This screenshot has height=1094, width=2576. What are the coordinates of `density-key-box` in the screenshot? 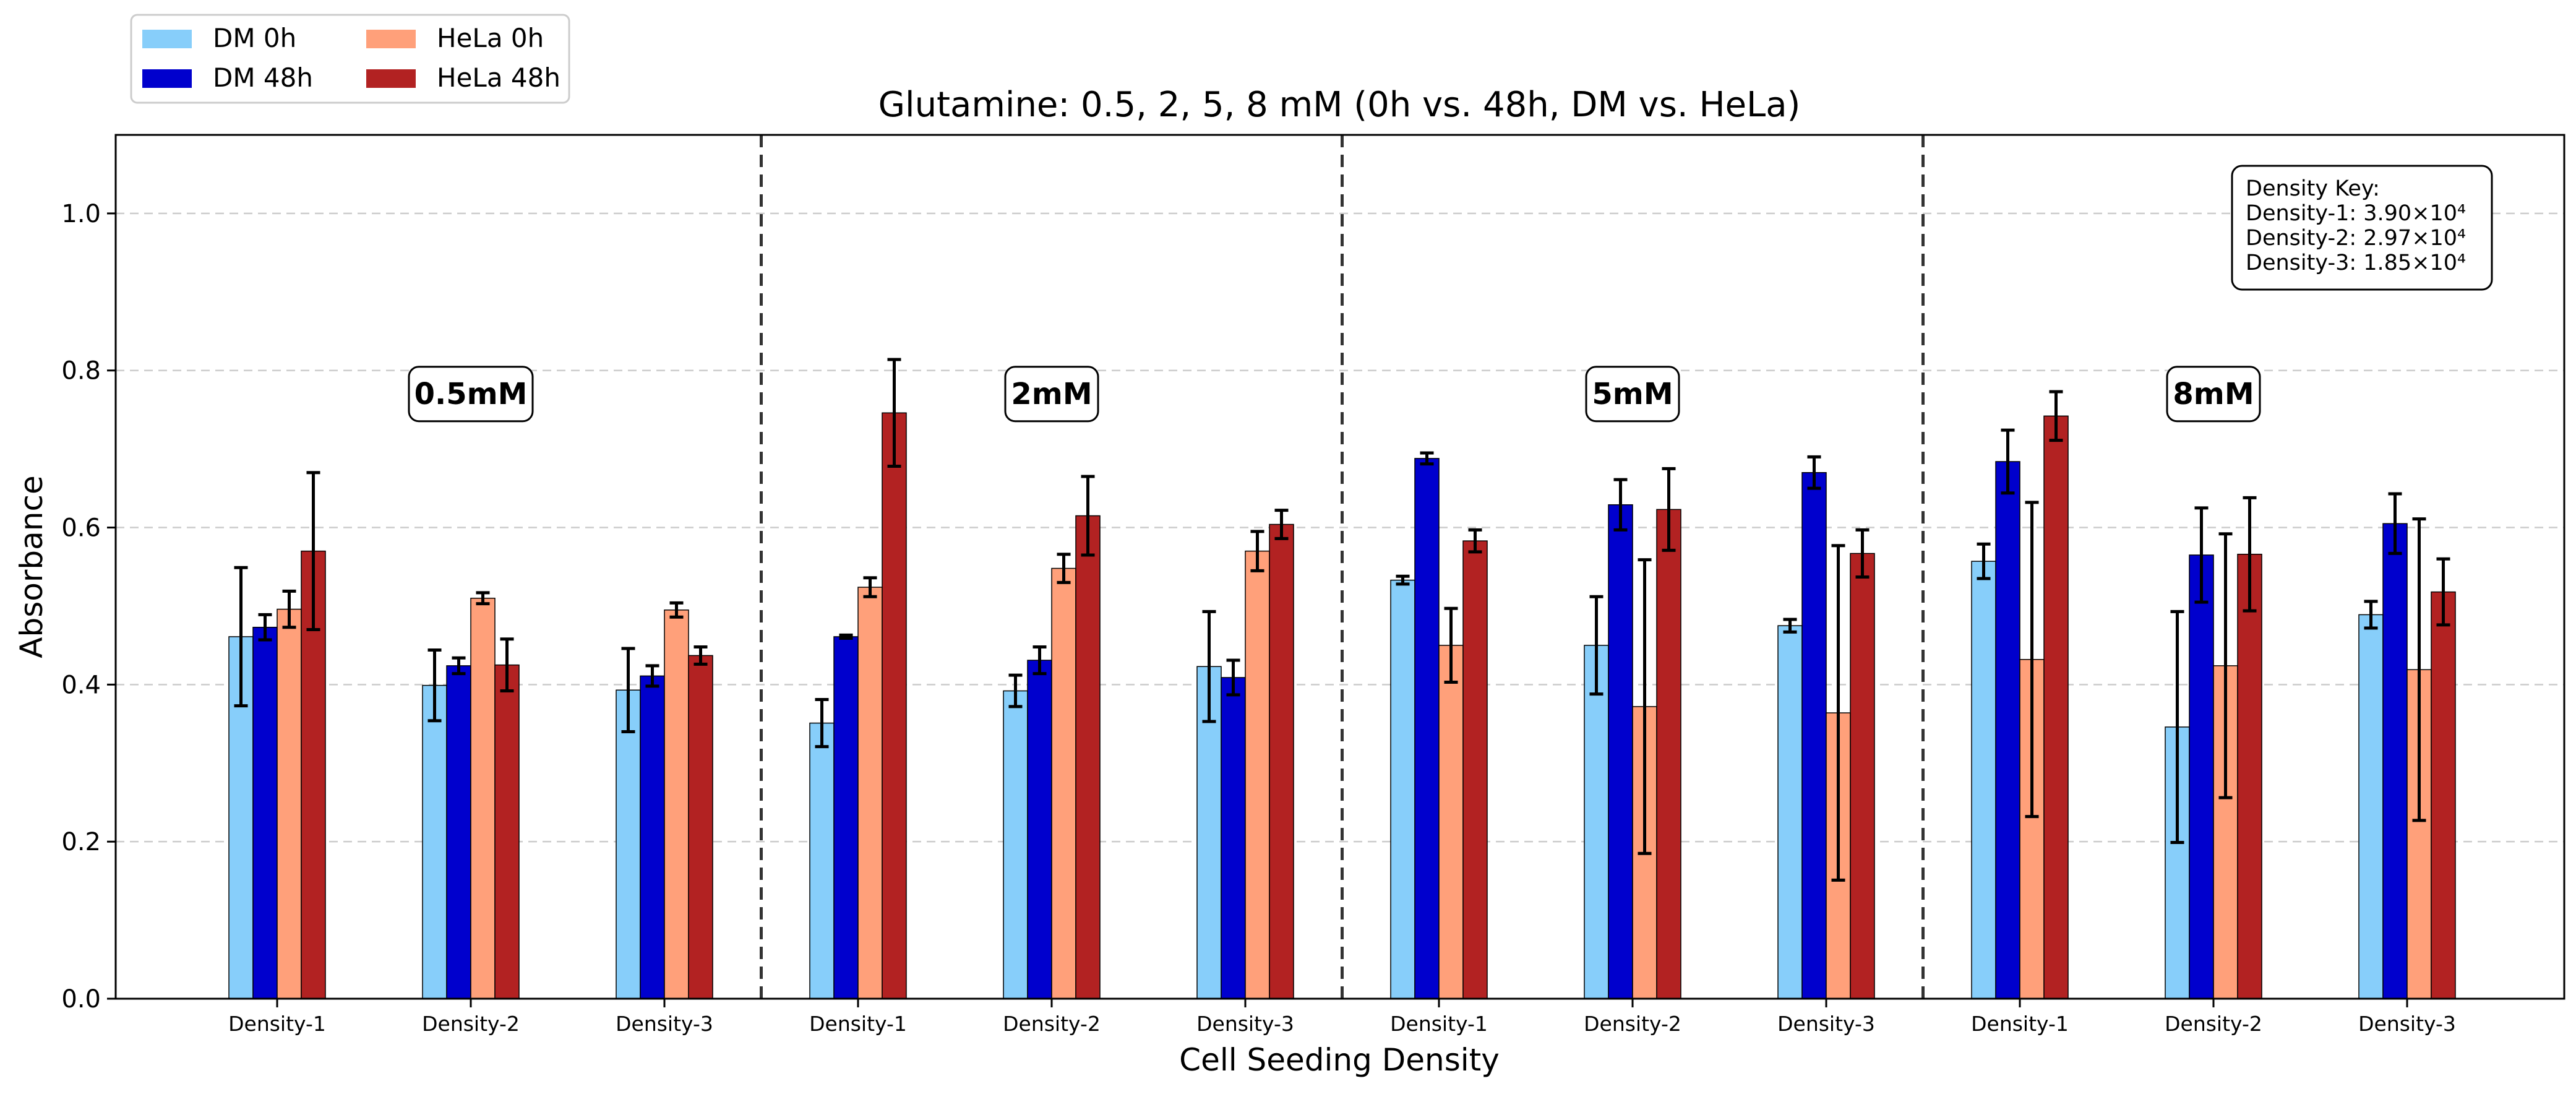 It's located at (2362, 228).